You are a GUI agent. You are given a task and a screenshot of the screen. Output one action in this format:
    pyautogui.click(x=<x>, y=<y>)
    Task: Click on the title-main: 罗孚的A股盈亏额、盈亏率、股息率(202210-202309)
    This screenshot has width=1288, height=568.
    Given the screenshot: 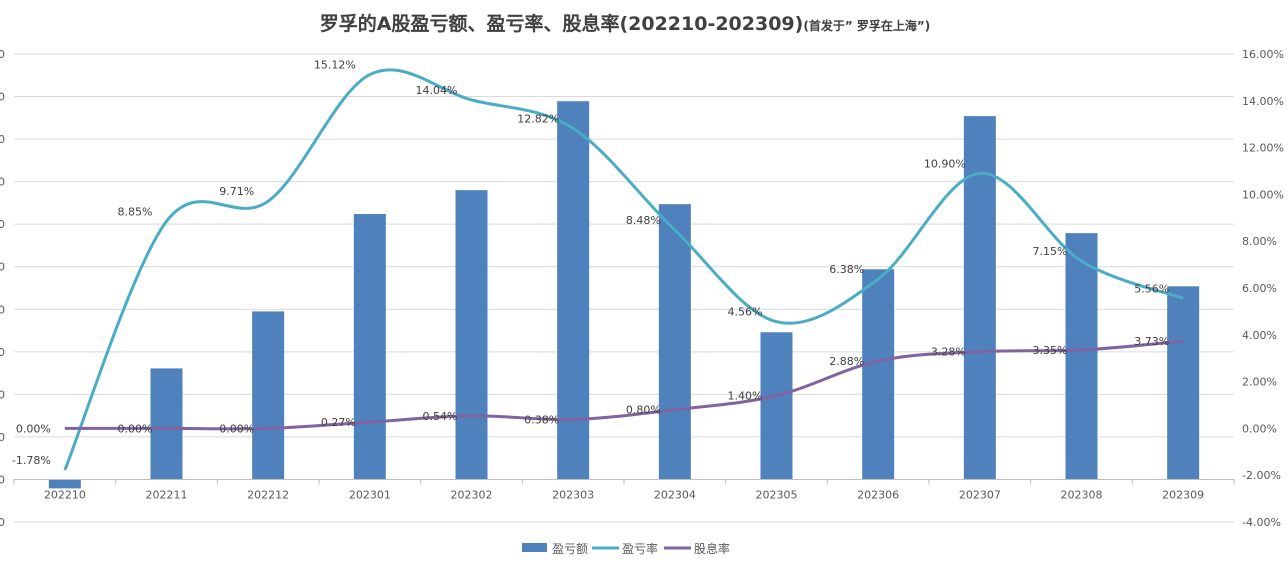 What is the action you would take?
    pyautogui.click(x=562, y=23)
    